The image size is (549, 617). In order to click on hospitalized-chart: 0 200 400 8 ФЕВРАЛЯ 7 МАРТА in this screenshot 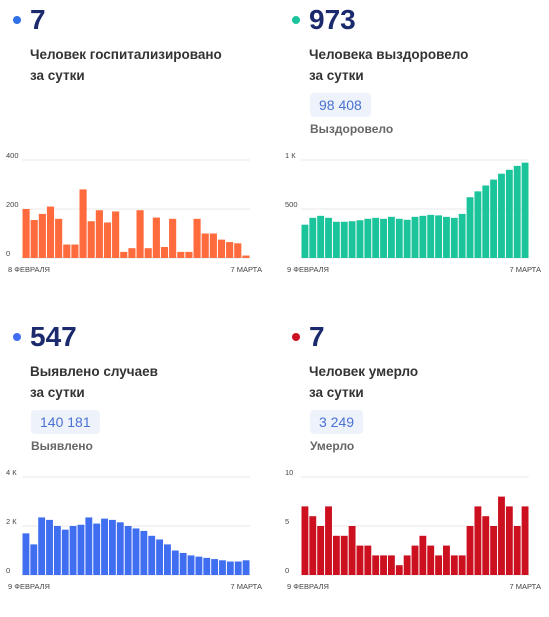, I will do `click(134, 212)`.